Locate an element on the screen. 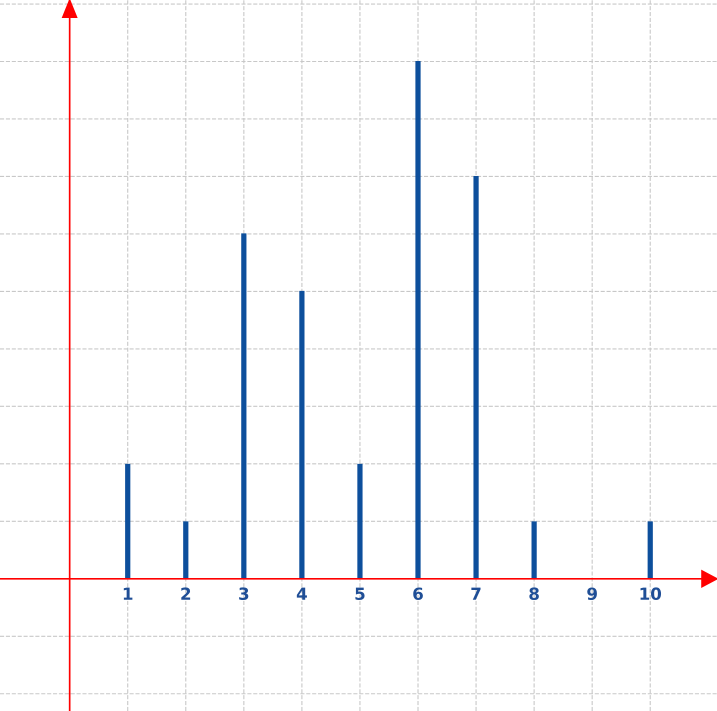  x-tick-label: 10 is located at coordinates (651, 593).